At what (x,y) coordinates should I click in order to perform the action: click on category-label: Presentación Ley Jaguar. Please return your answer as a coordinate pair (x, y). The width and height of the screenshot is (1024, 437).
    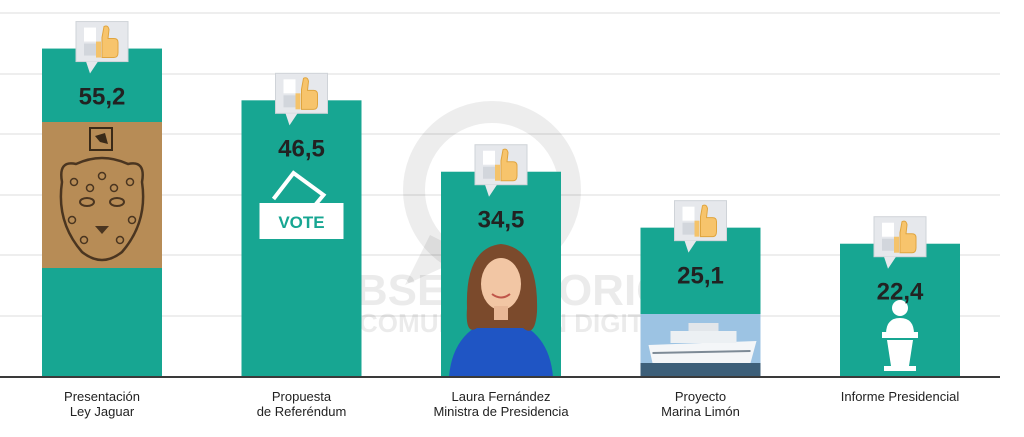
    Looking at the image, I should click on (102, 404).